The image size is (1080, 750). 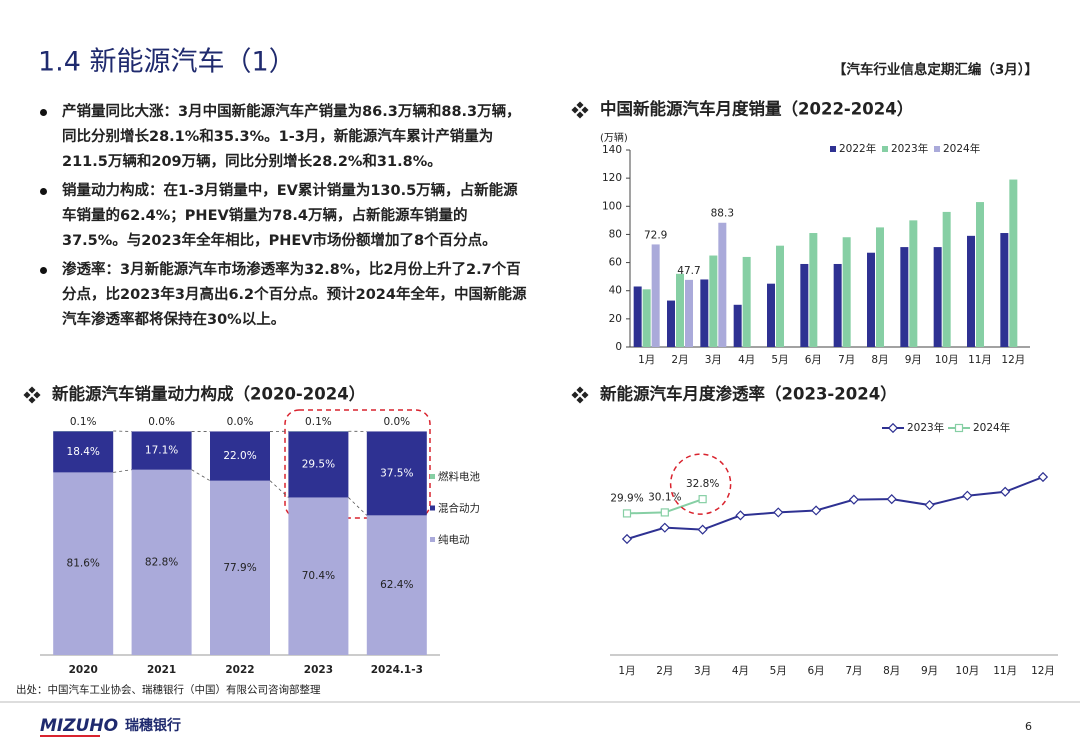 I want to click on y-axis-label: (万辆), so click(x=614, y=137).